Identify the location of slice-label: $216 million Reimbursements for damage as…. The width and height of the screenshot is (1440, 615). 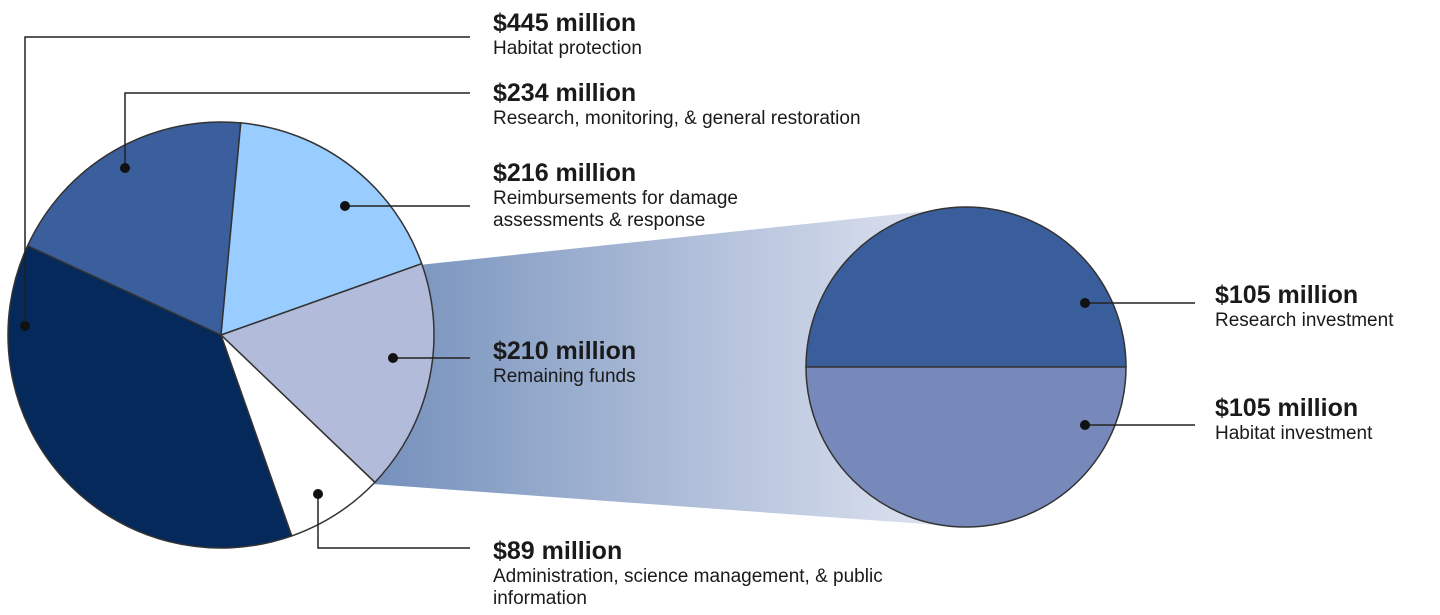
(653, 195).